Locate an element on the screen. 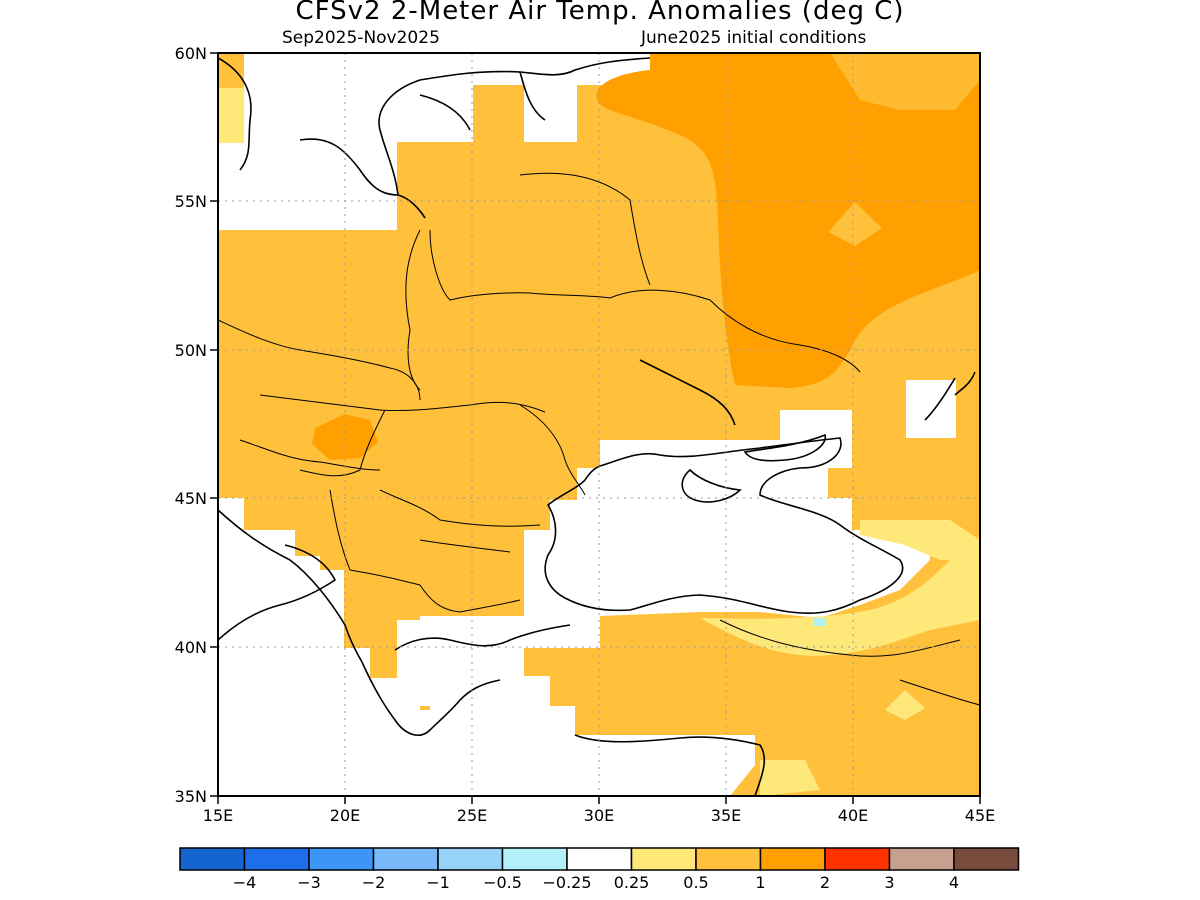  legend-label: 3 is located at coordinates (889, 882).